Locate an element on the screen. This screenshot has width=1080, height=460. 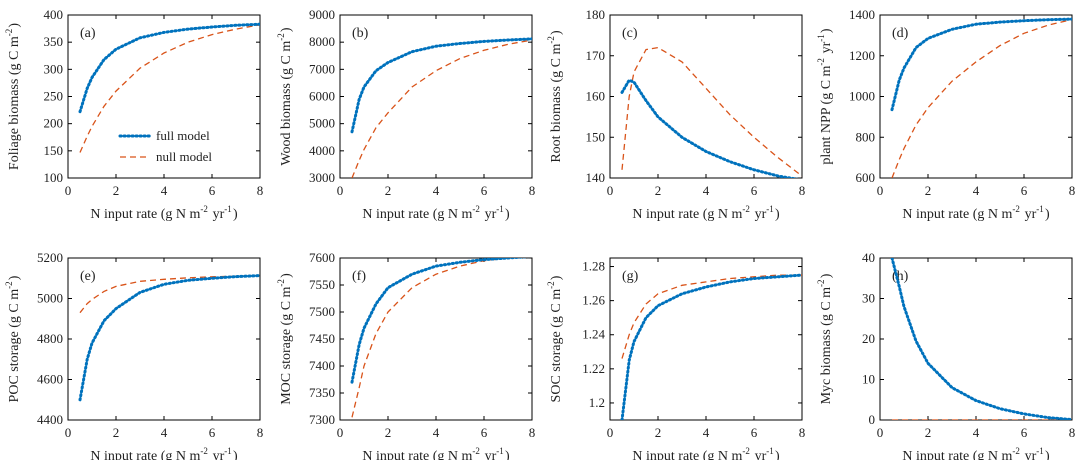
y-tick-label: 600 is located at coordinates (866, 177).